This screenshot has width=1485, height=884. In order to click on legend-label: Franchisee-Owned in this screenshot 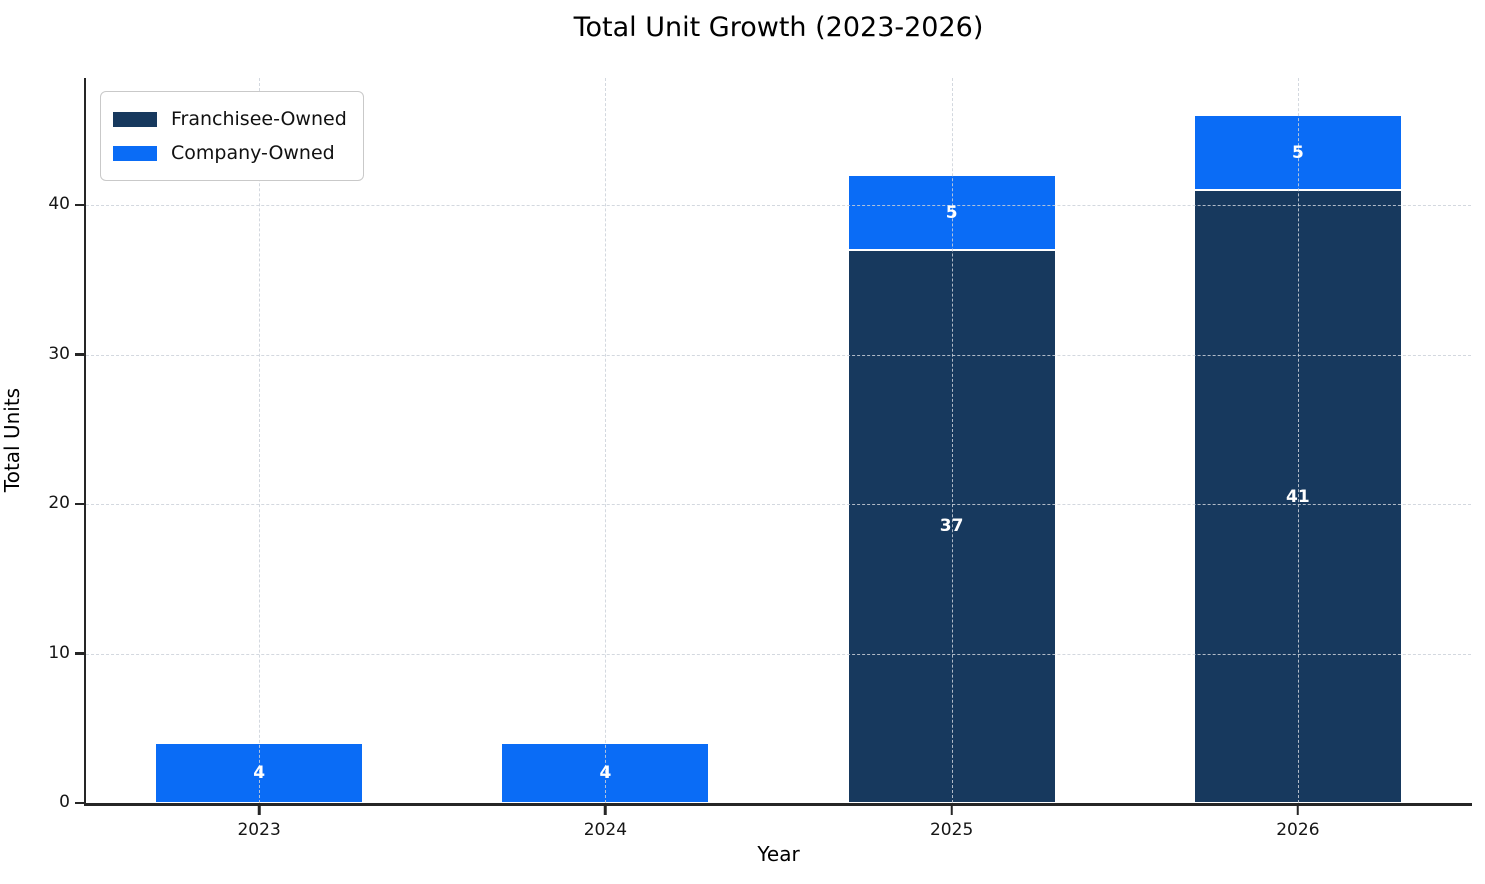, I will do `click(259, 119)`.